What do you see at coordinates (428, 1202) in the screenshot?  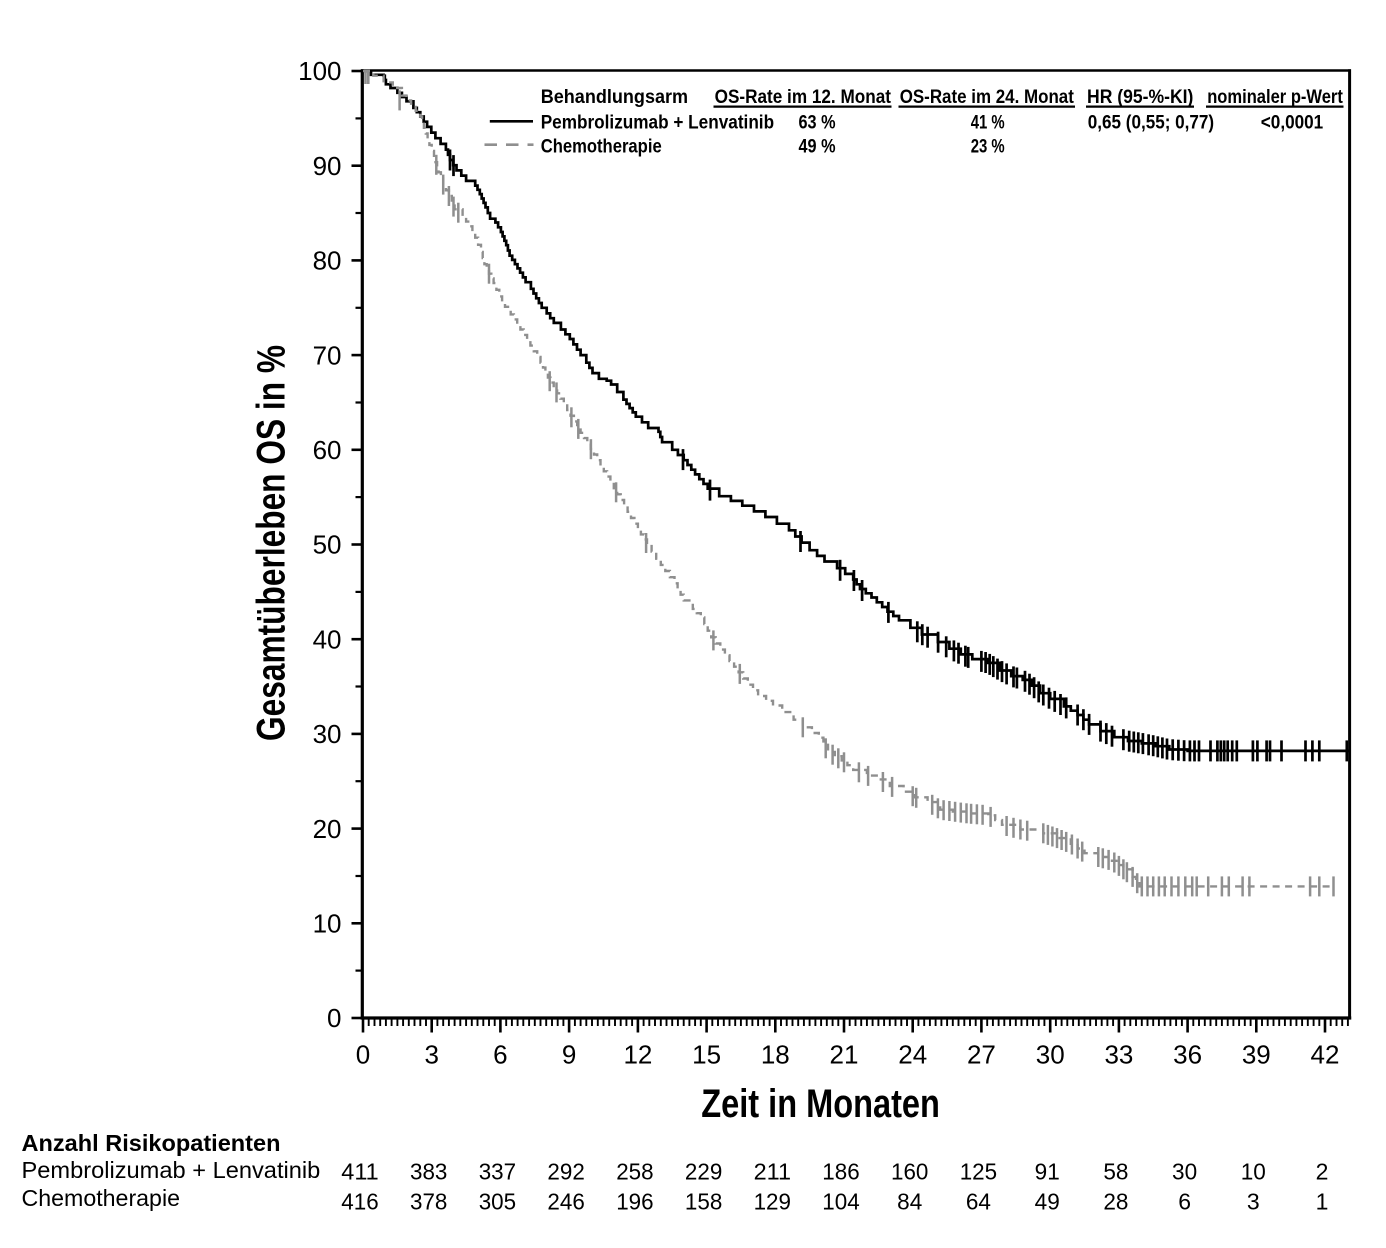 I see `svg-text: 378` at bounding box center [428, 1202].